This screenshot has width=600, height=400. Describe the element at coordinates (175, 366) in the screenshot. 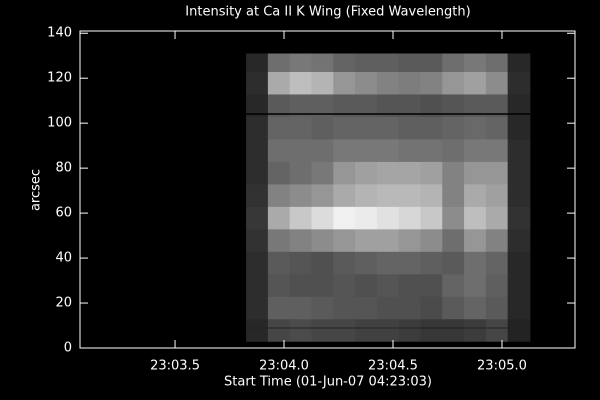

I see `x-tick-label: 23:03.5` at that location.